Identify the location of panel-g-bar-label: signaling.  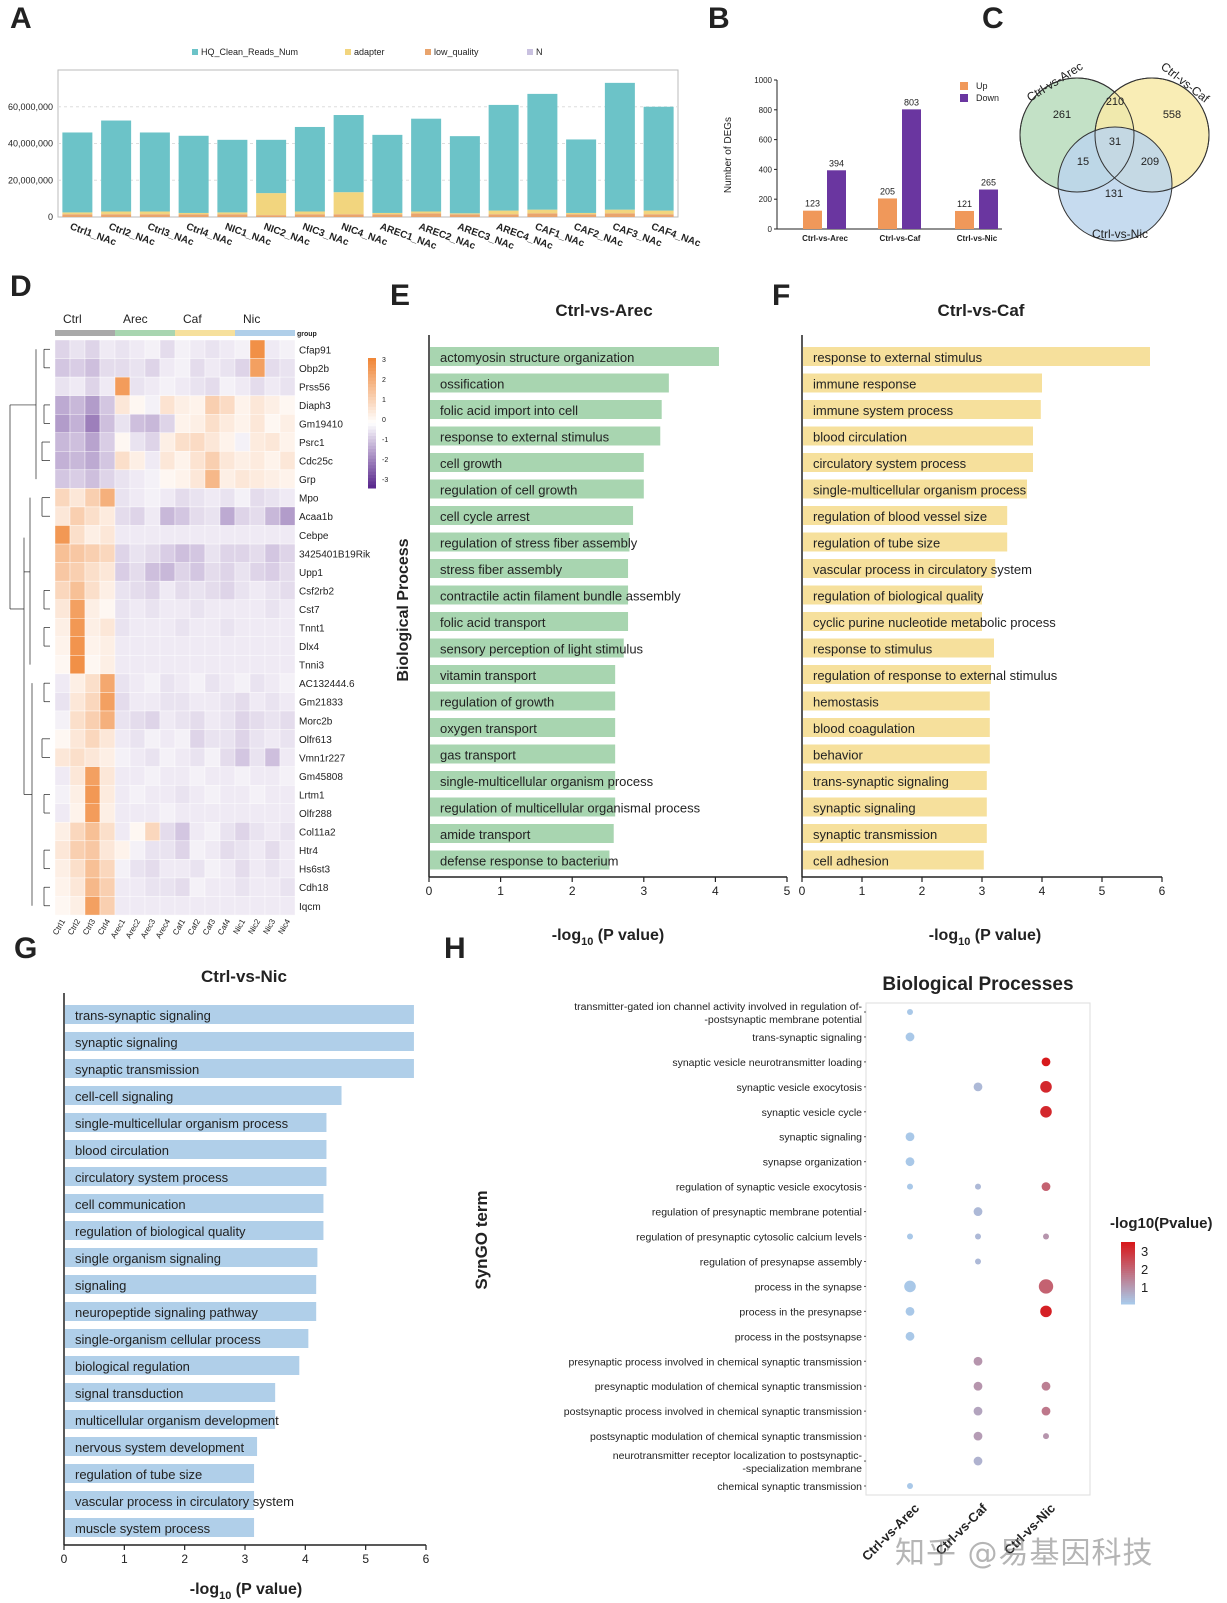
(100, 1285).